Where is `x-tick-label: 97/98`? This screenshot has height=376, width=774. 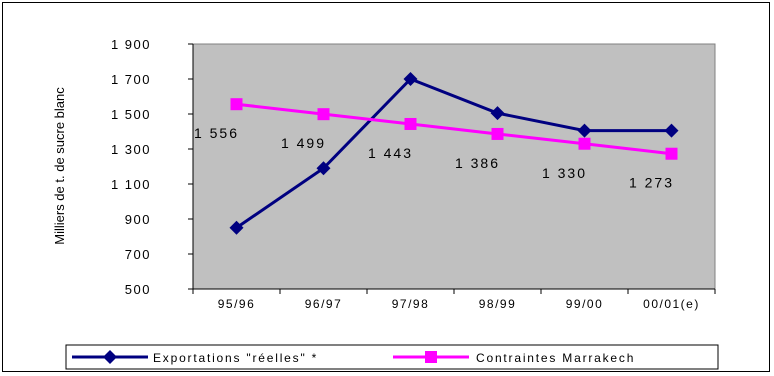
x-tick-label: 97/98 is located at coordinates (411, 304).